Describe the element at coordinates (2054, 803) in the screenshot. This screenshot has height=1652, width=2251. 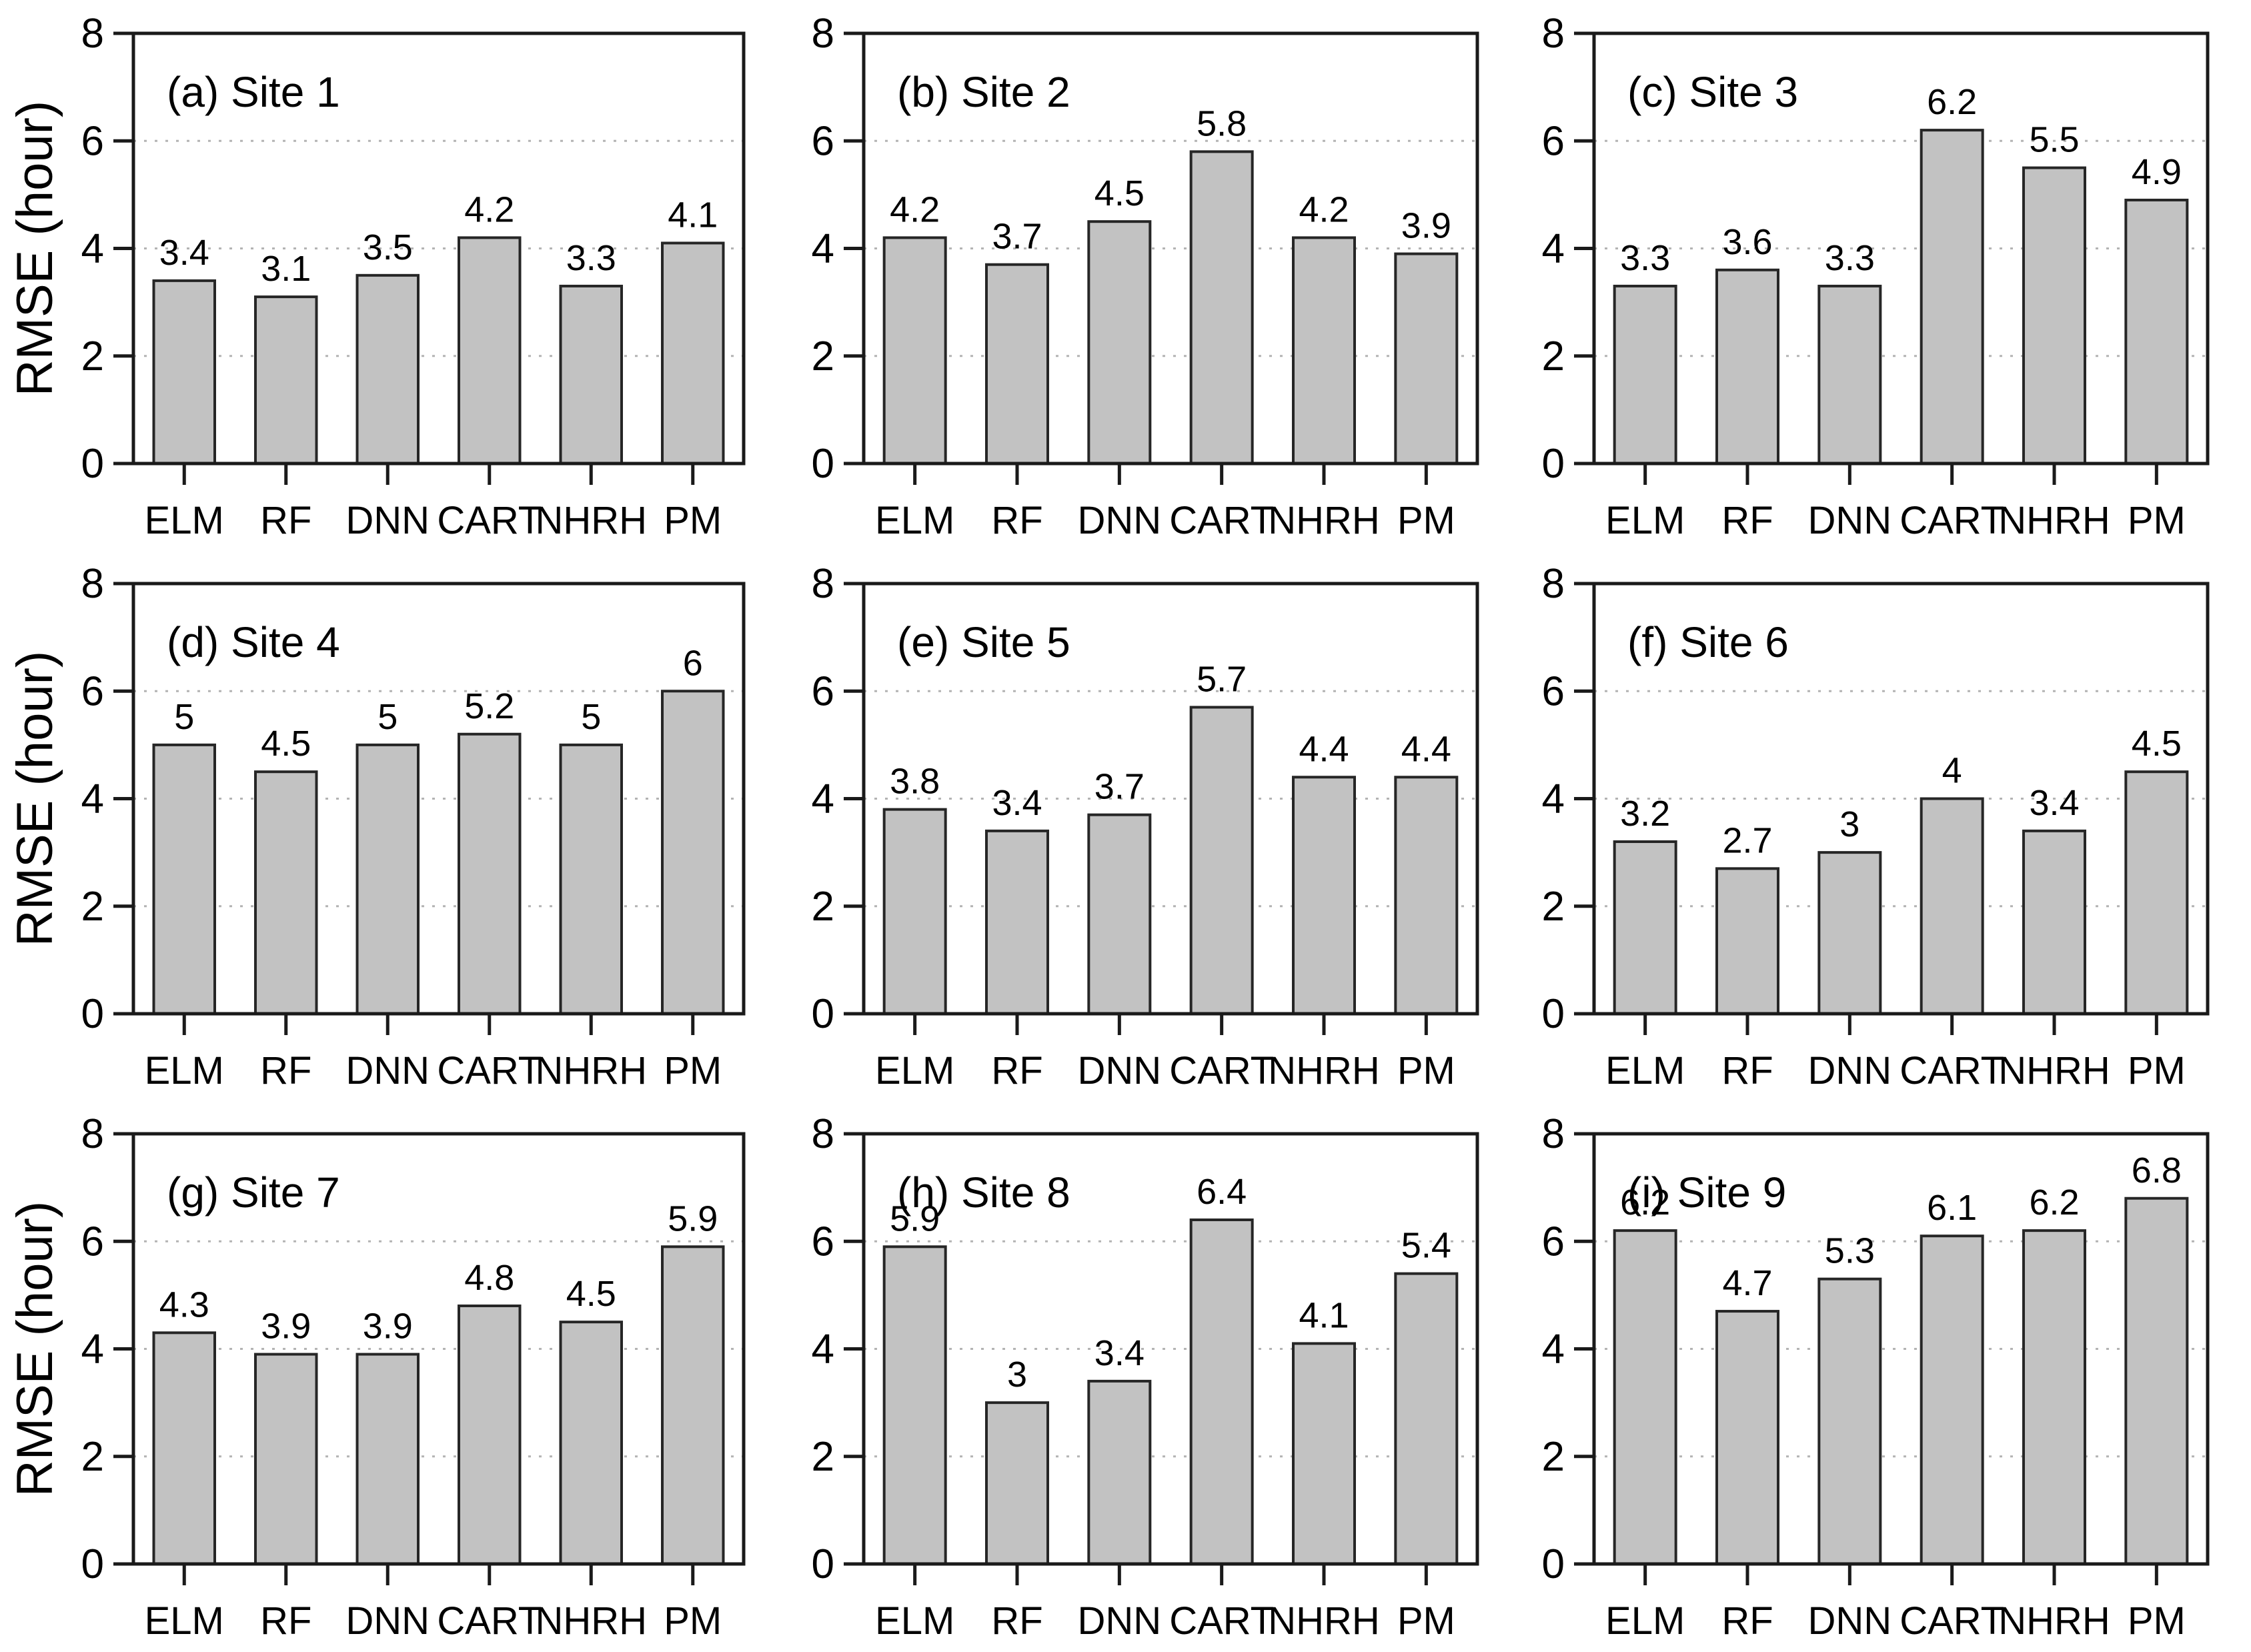
I see `value-label-nhrh: 3.4` at that location.